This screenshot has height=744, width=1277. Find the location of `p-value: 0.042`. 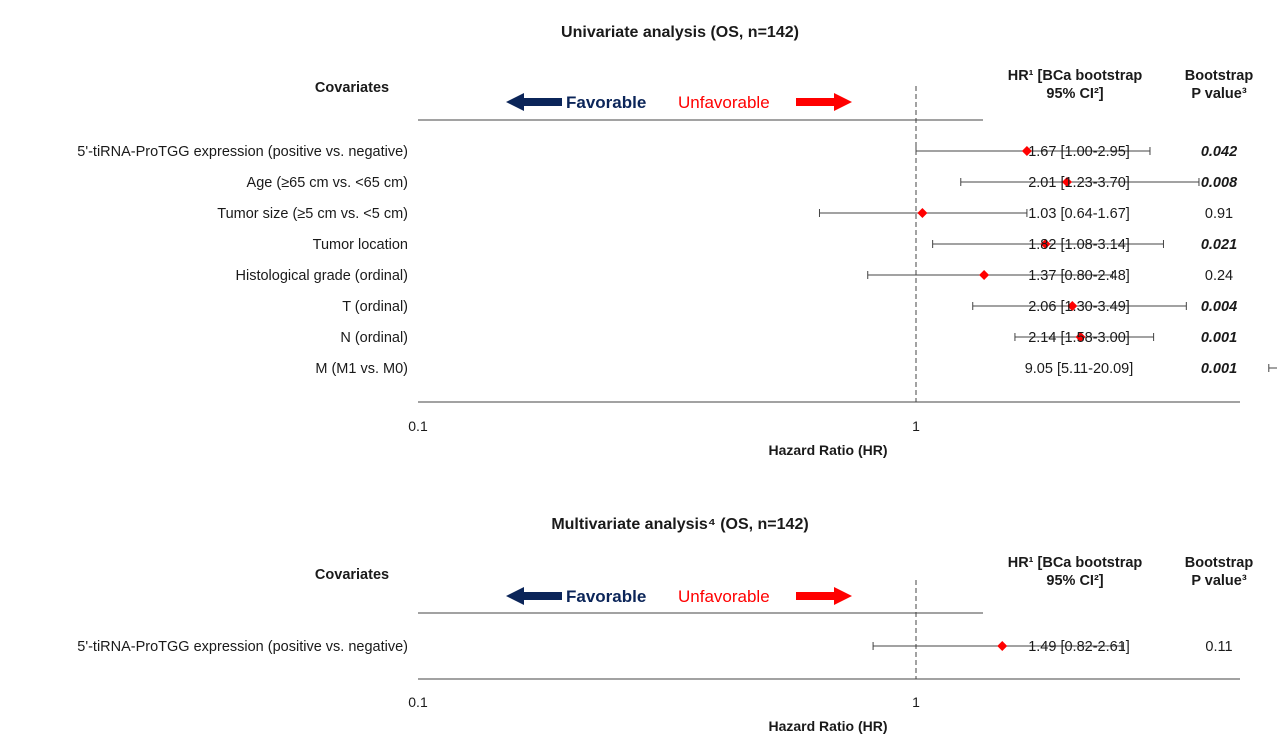

p-value: 0.042 is located at coordinates (1219, 152).